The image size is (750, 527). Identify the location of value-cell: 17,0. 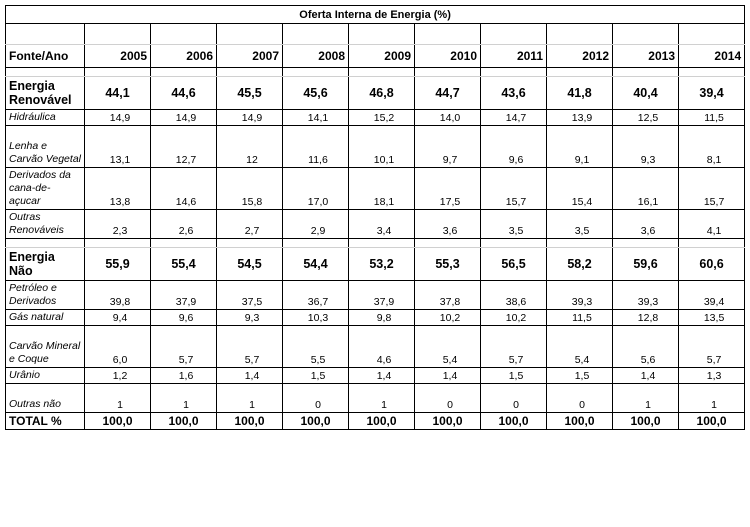
(315, 188).